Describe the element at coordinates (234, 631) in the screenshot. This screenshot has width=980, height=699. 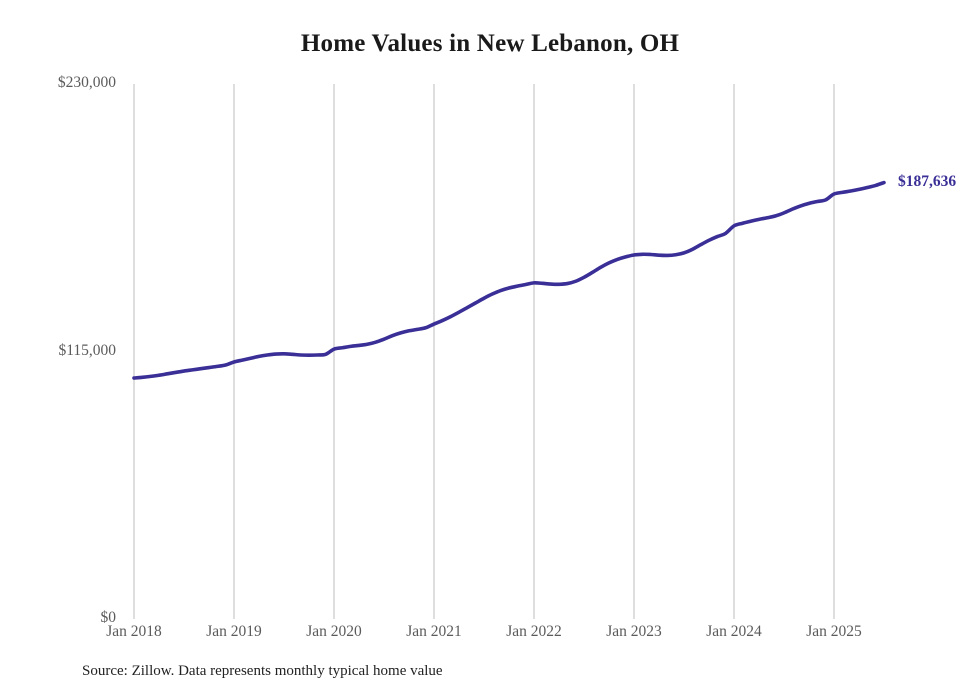
I see `x-axis-tick-label: Jan 2019` at that location.